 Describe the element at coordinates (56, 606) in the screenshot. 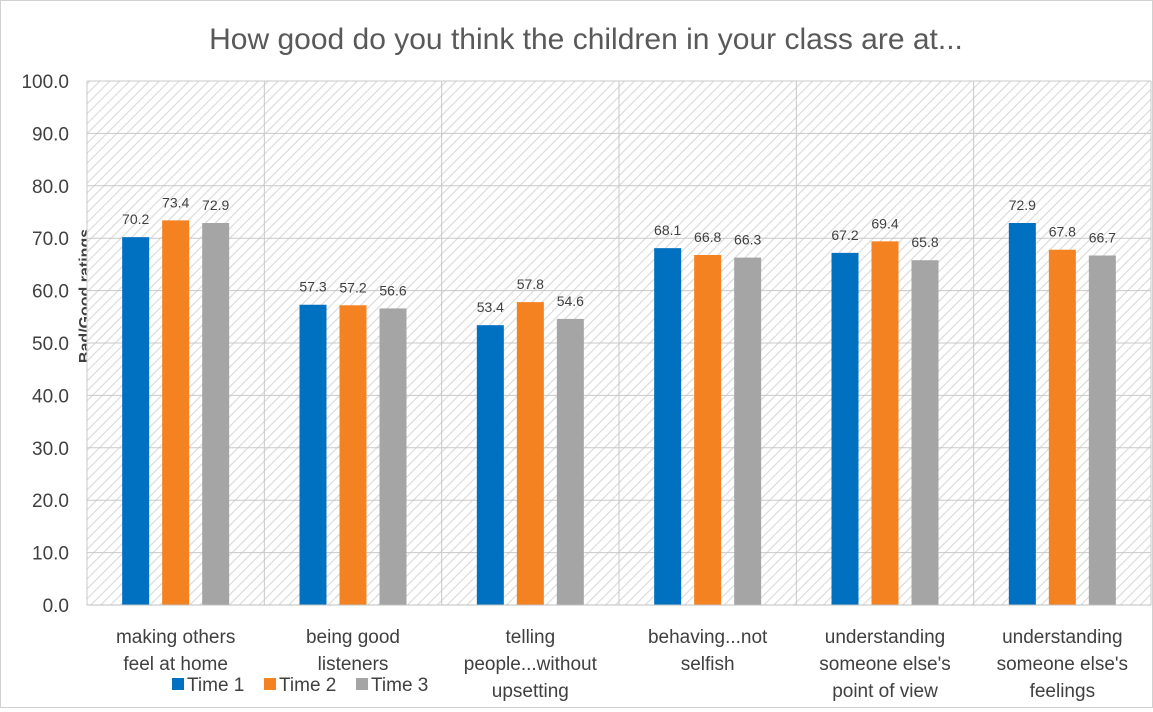

I see `y-tick-label: 0.0` at that location.